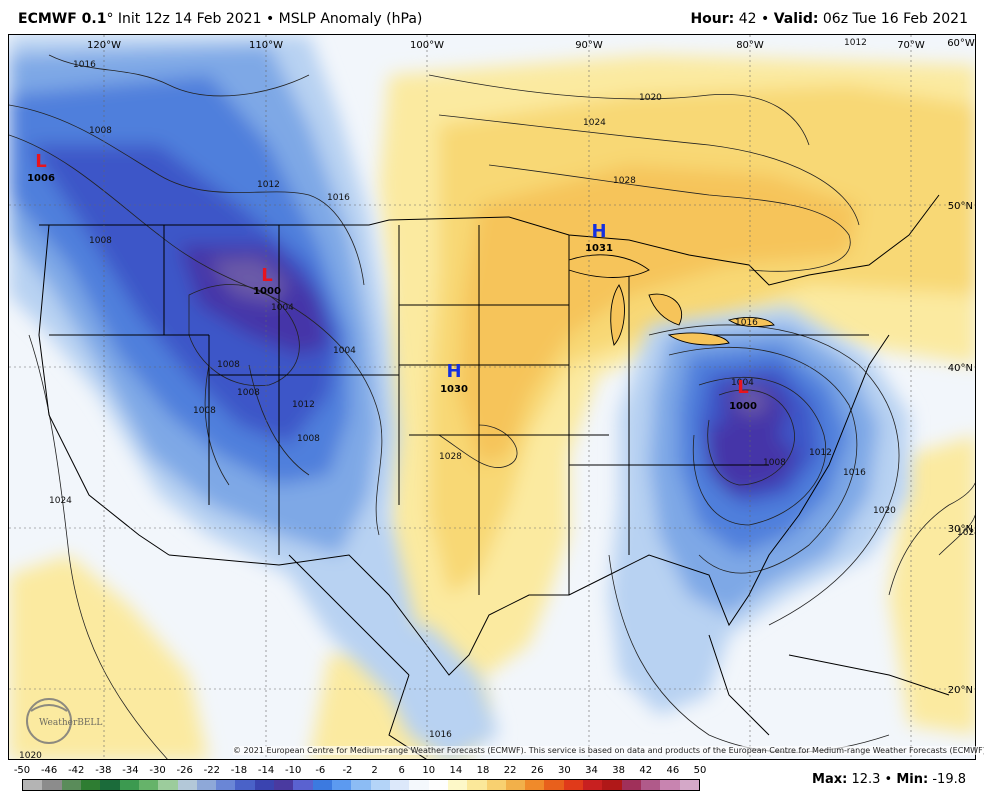 This screenshot has width=984, height=808. What do you see at coordinates (617, 315) in the screenshot?
I see `lake-michigan` at bounding box center [617, 315].